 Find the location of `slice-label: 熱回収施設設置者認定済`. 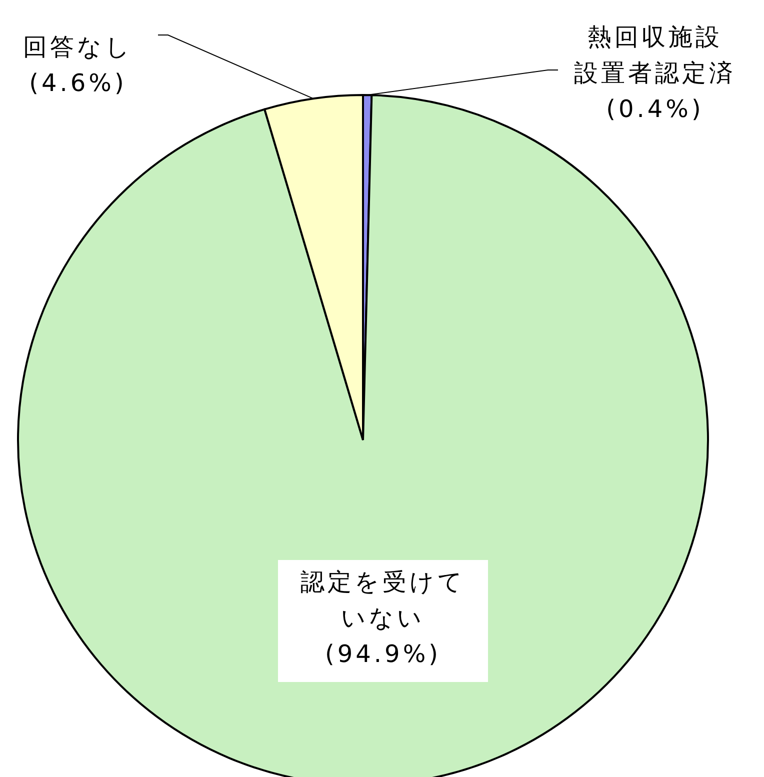

slice-label: 熱回収施設設置者認定済 is located at coordinates (655, 55).